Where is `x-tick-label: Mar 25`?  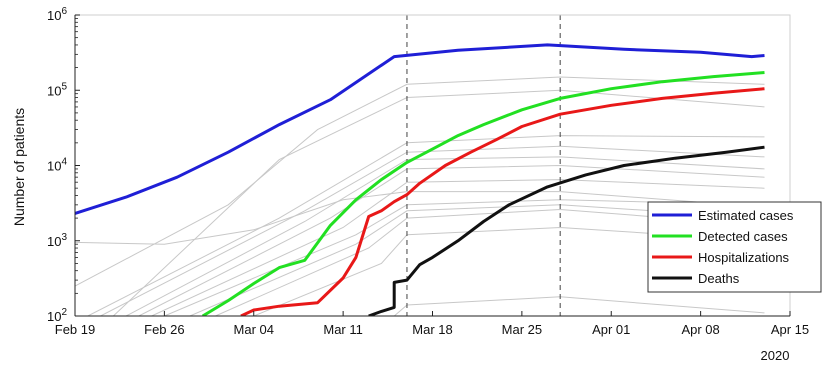
x-tick-label: Mar 25 is located at coordinates (522, 329).